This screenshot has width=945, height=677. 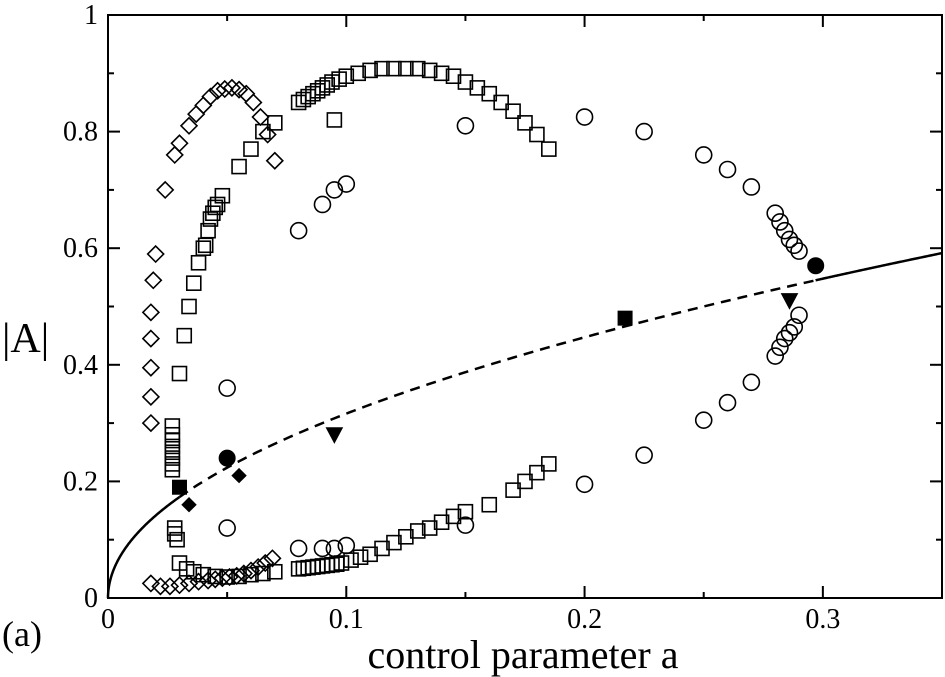 What do you see at coordinates (523, 654) in the screenshot?
I see `x-axis-title: control parameter a` at bounding box center [523, 654].